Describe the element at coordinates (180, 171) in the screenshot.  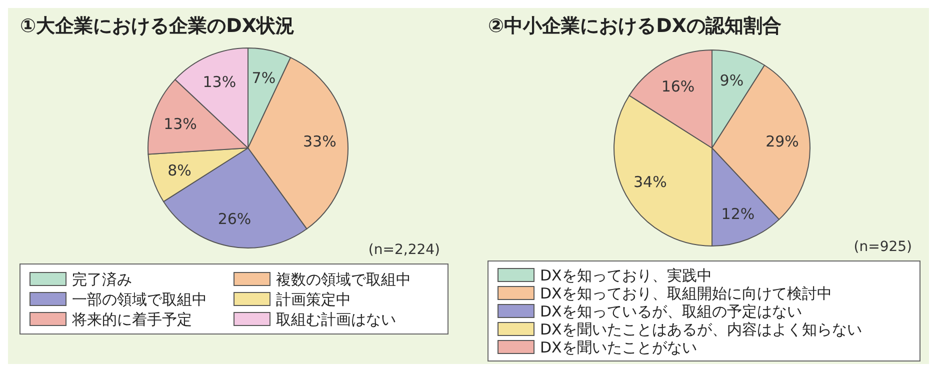
I see `data-label: 8%` at that location.